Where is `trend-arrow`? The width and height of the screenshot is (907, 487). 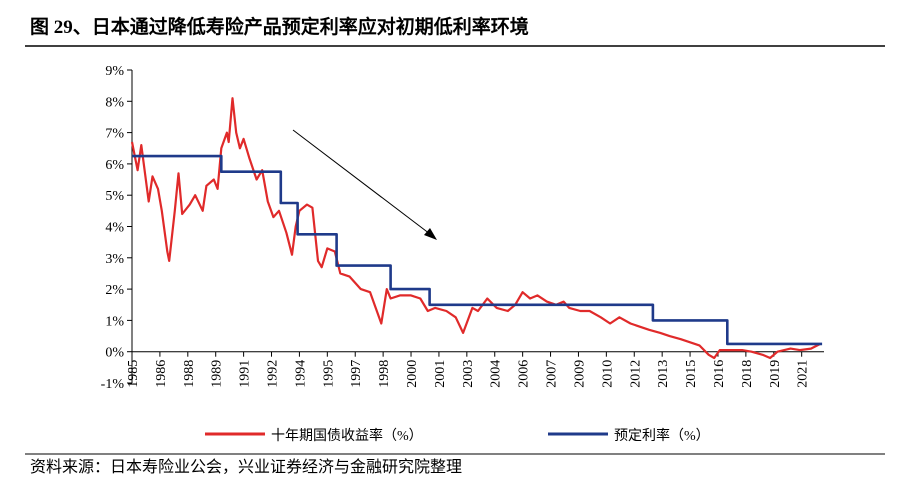
trend-arrow is located at coordinates (361, 182).